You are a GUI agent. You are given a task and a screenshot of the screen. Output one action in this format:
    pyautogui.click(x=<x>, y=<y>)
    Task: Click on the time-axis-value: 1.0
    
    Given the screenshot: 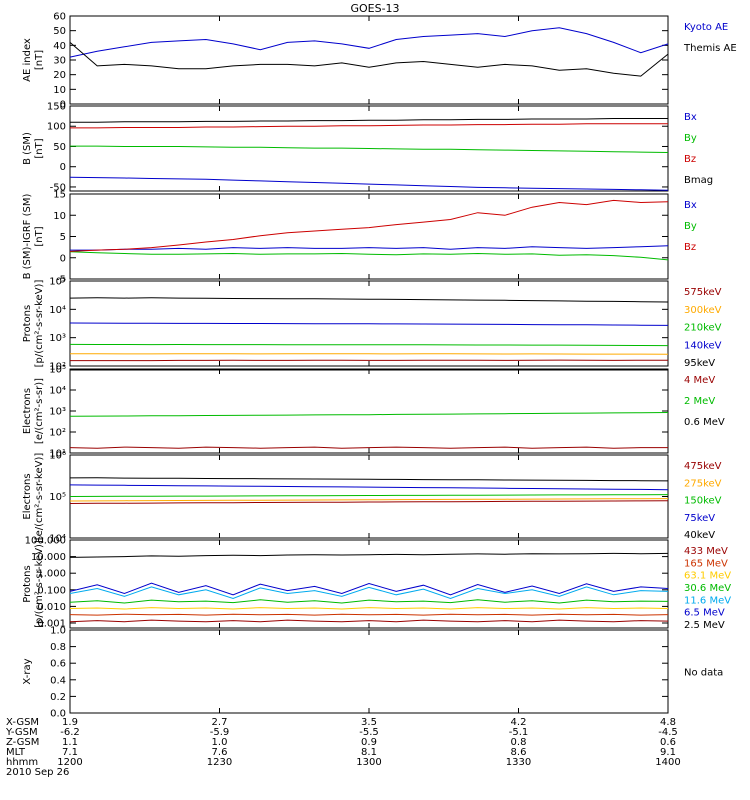 What is the action you would take?
    pyautogui.click(x=220, y=742)
    